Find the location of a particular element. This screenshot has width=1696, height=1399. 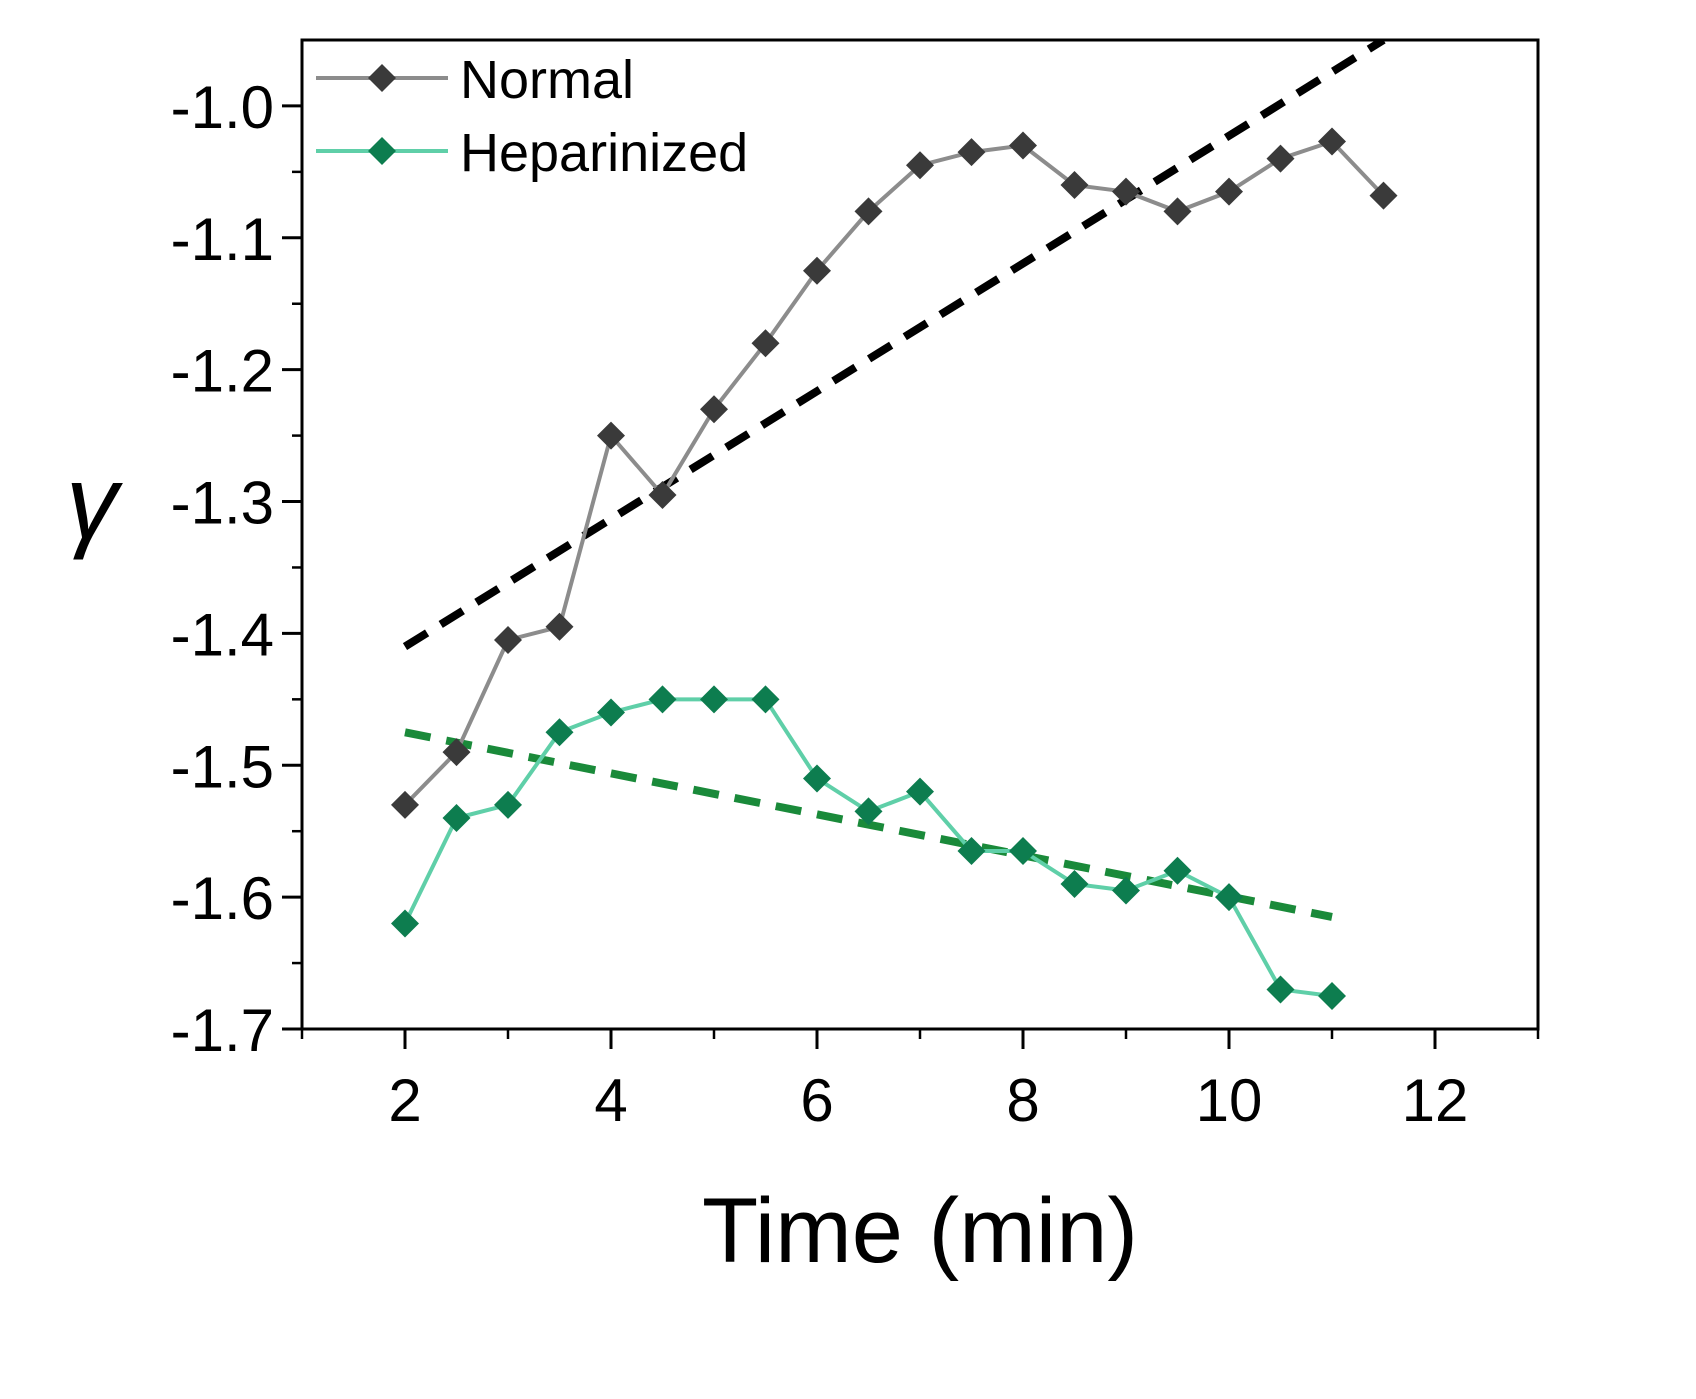

y-tick-label: -1.2 is located at coordinates (222, 371).